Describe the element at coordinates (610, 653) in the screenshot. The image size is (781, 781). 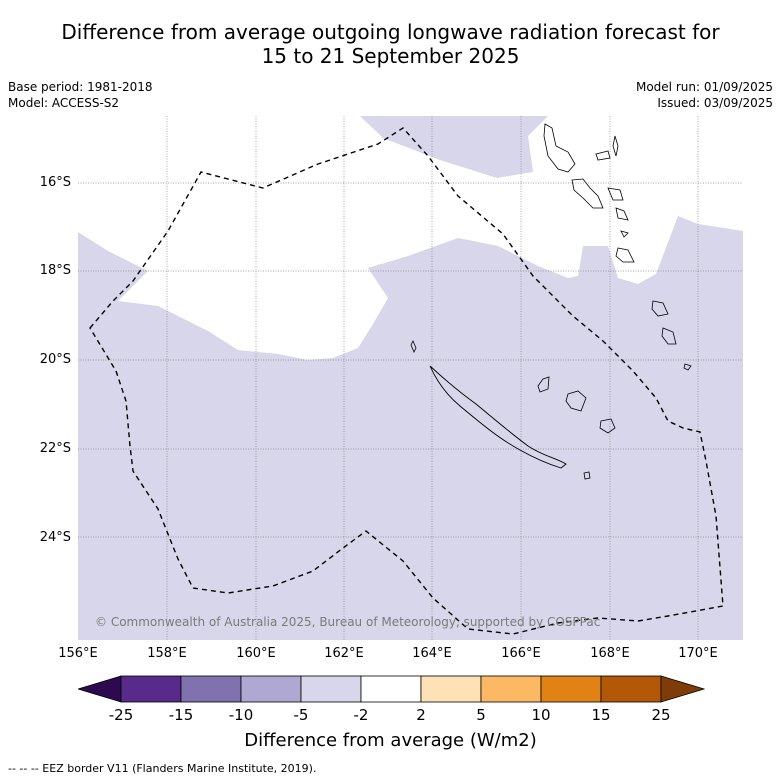
I see `lon-label-168e: 168°E` at that location.